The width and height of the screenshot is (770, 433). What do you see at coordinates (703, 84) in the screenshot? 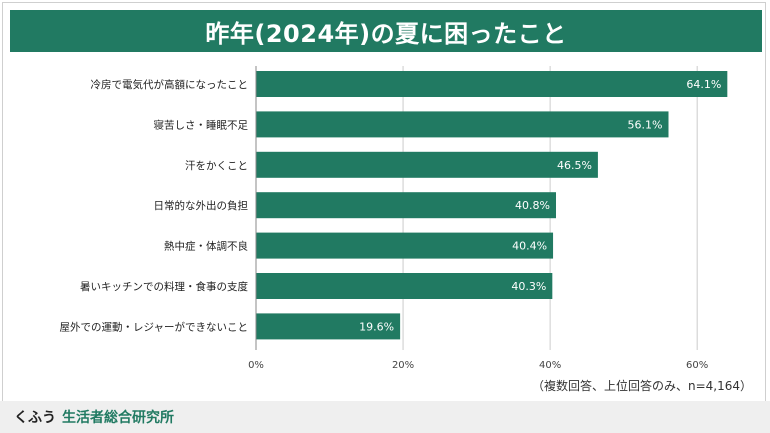
I see `bar-value-label: 64.1%` at bounding box center [703, 84].